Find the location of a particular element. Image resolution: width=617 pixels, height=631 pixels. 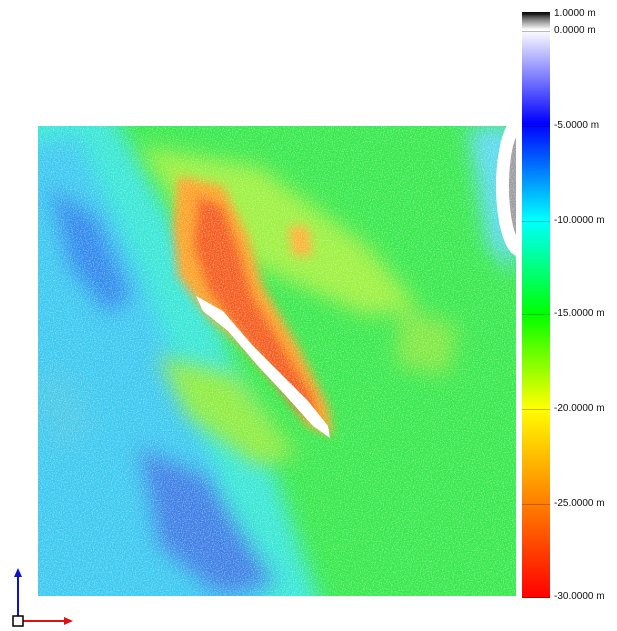

colorbar-tick-label: 0.0000 m is located at coordinates (575, 30).